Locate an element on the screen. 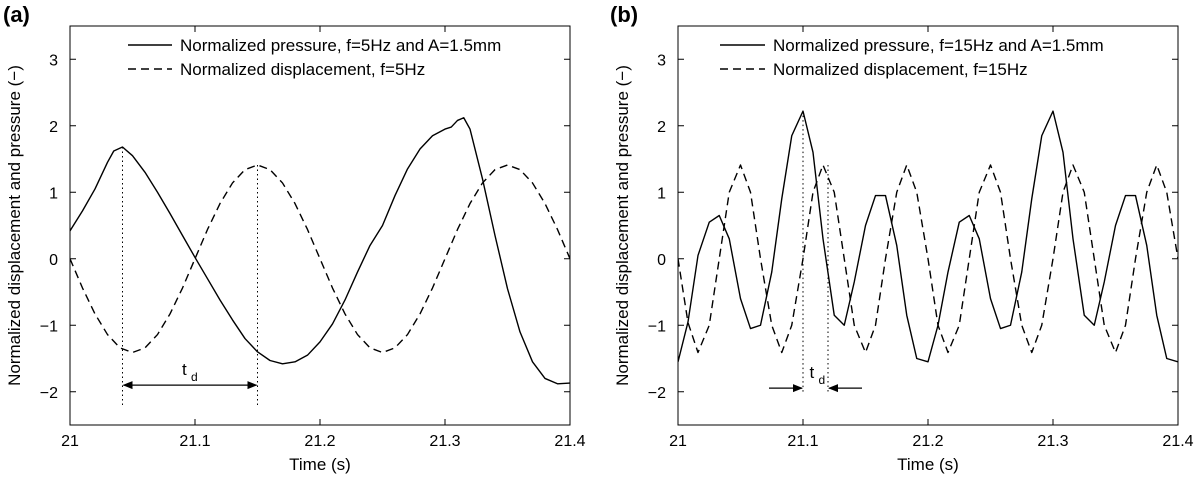 The height and width of the screenshot is (480, 1195). legend-entry-label: Normalized displacement, f=5Hz is located at coordinates (302, 69).